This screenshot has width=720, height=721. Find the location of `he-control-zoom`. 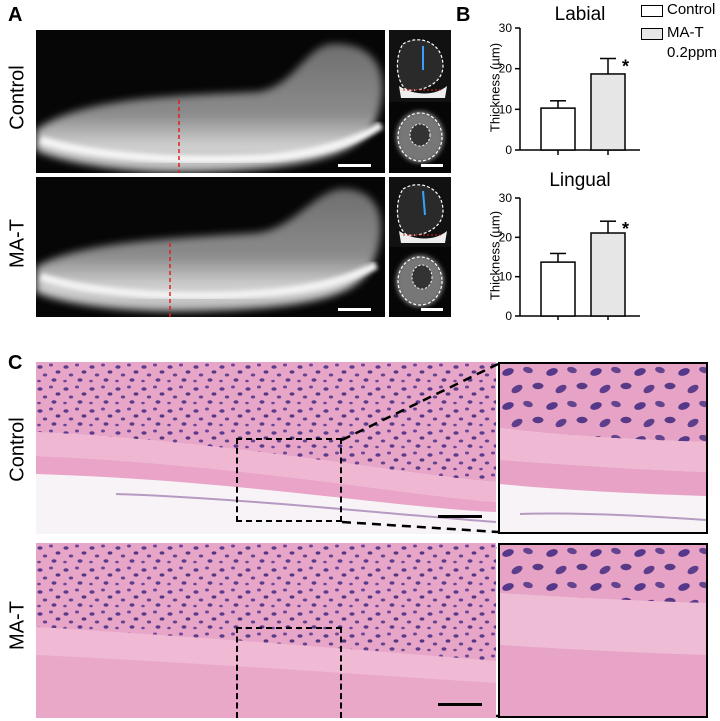

he-control-zoom is located at coordinates (603, 448).